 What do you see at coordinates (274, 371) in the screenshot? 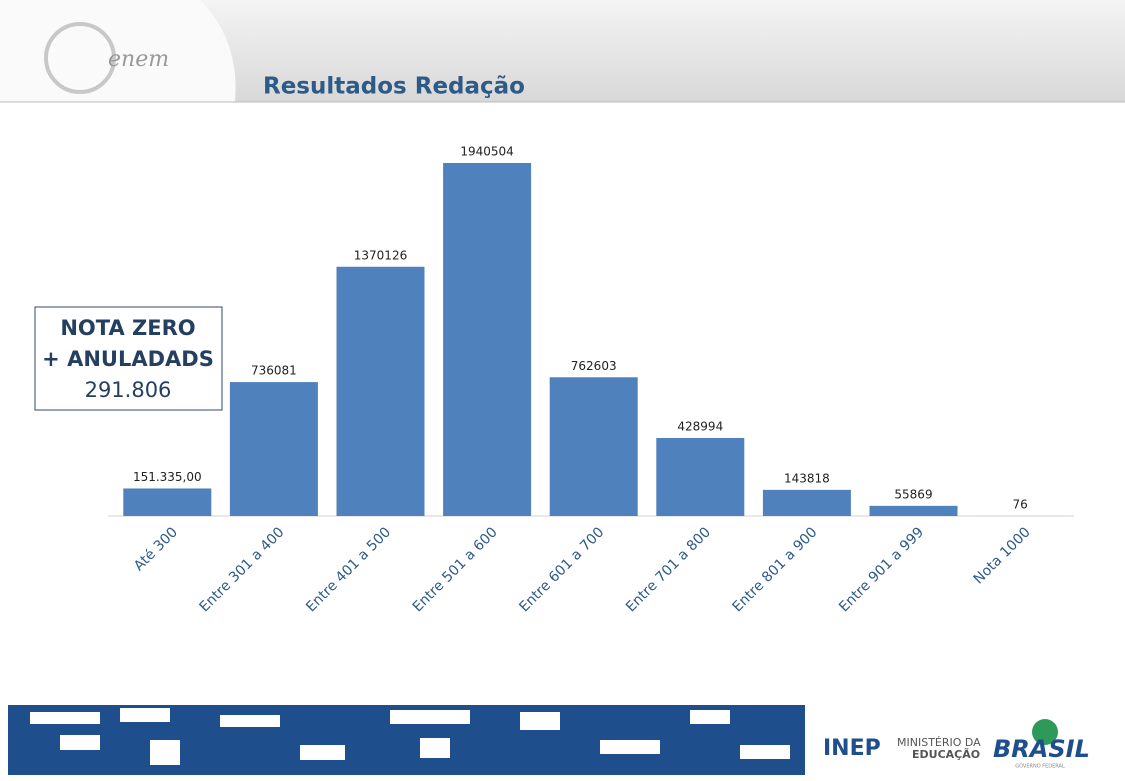
I see `data-label: 736081` at bounding box center [274, 371].